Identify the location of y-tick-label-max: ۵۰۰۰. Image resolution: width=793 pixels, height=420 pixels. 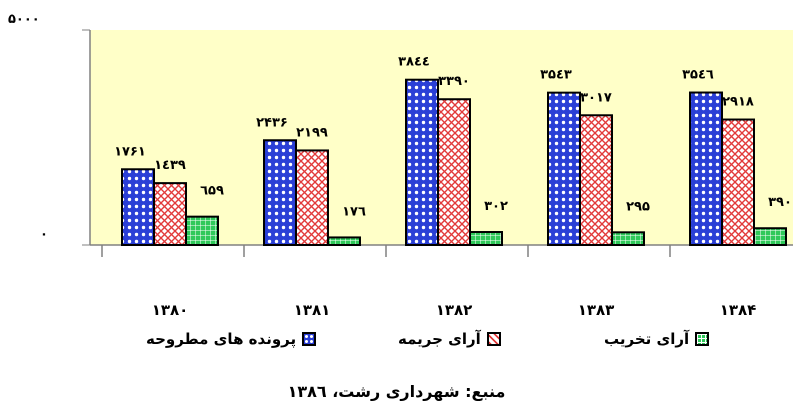
(24, 19).